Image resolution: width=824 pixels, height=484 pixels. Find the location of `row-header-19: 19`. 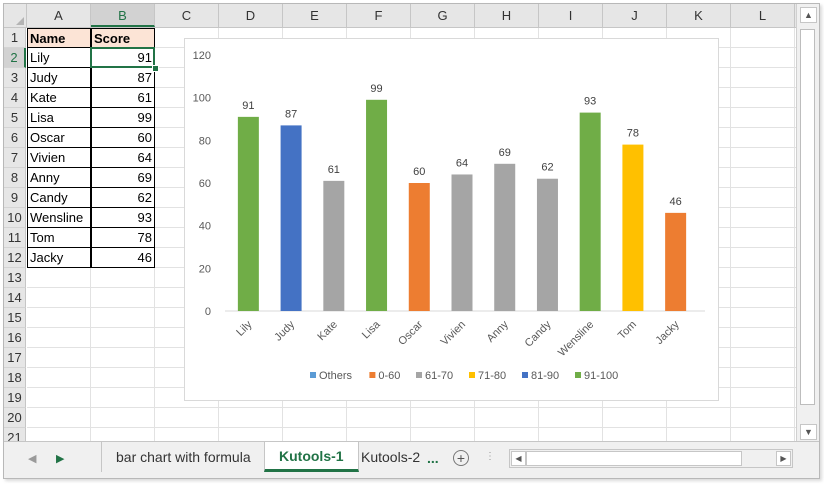

row-header-19: 19 is located at coordinates (15, 398).